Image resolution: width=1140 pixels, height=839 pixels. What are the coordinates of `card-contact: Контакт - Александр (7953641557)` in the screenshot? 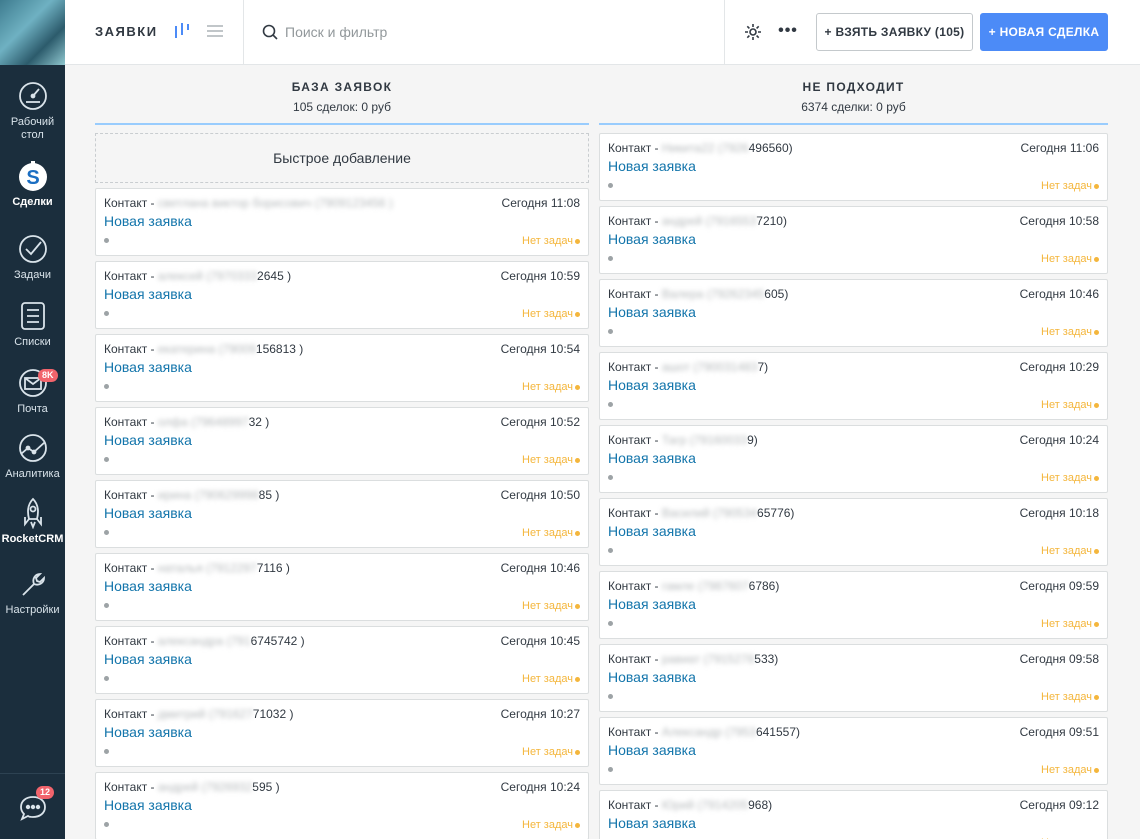 It's located at (704, 732).